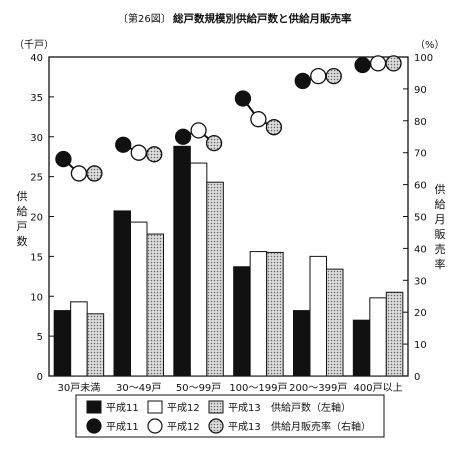 The height and width of the screenshot is (455, 462). Describe the element at coordinates (36, 218) in the screenshot. I see `left-tick-label: 20` at that location.